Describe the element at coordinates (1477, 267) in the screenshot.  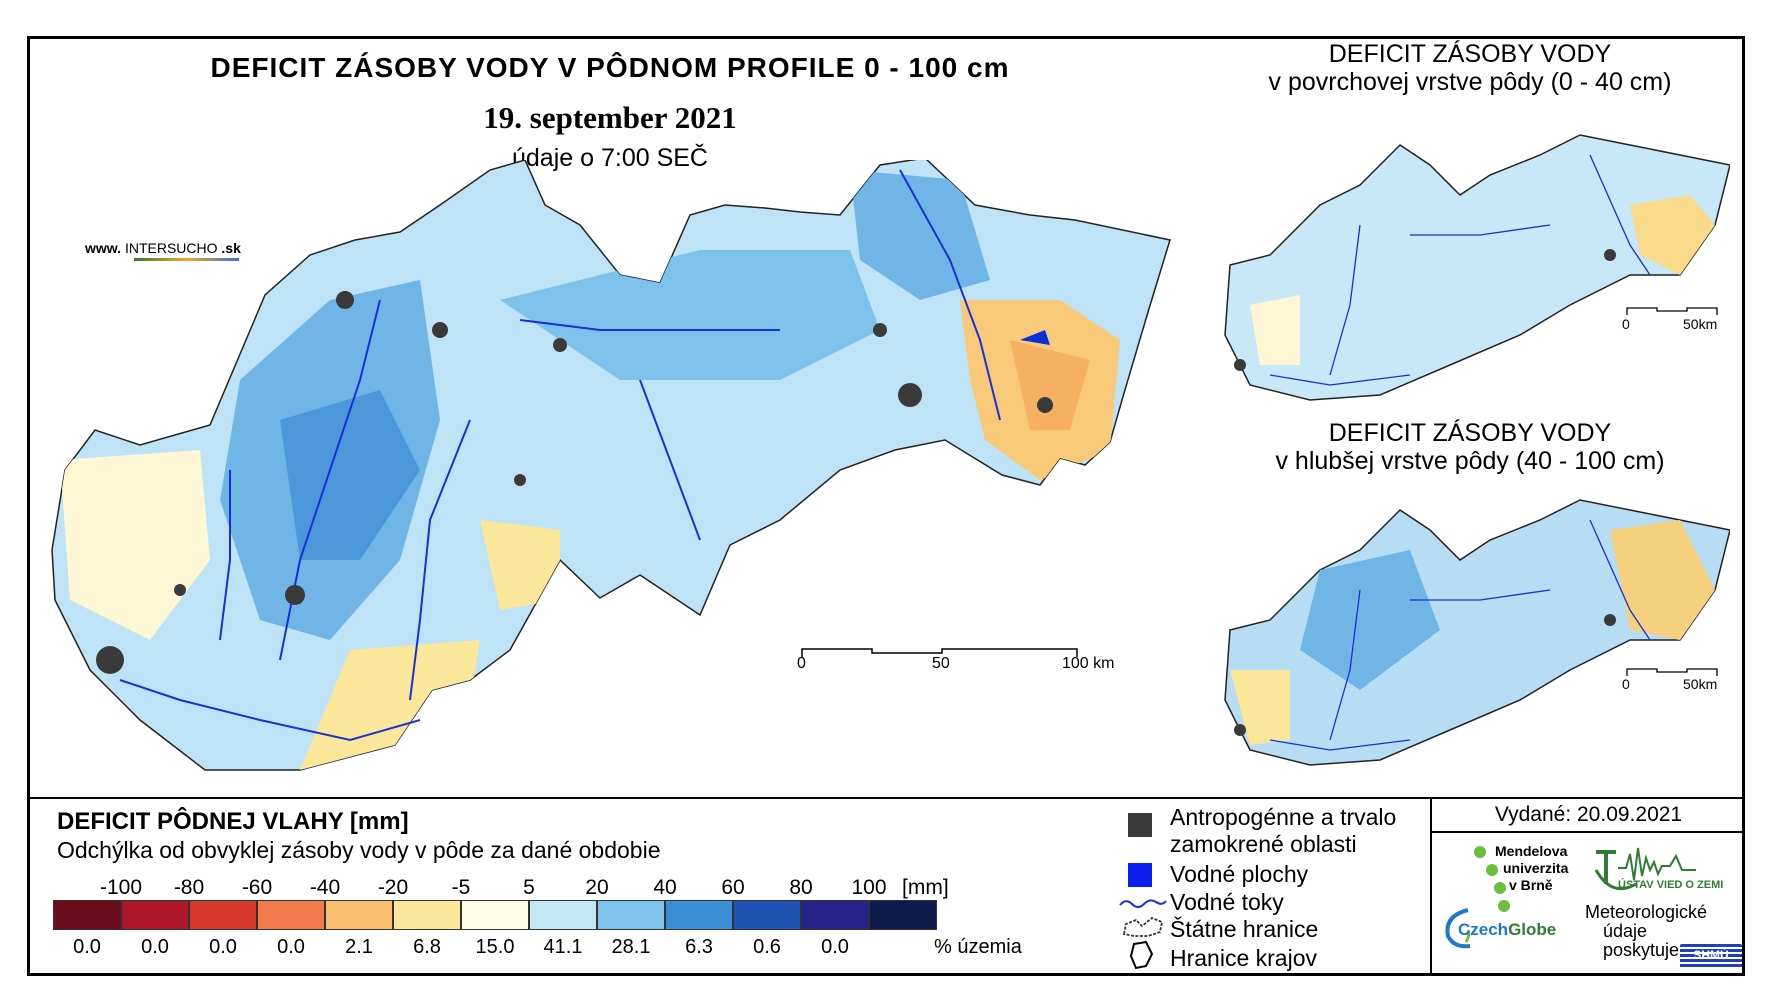
I see `inset-top-map` at that location.